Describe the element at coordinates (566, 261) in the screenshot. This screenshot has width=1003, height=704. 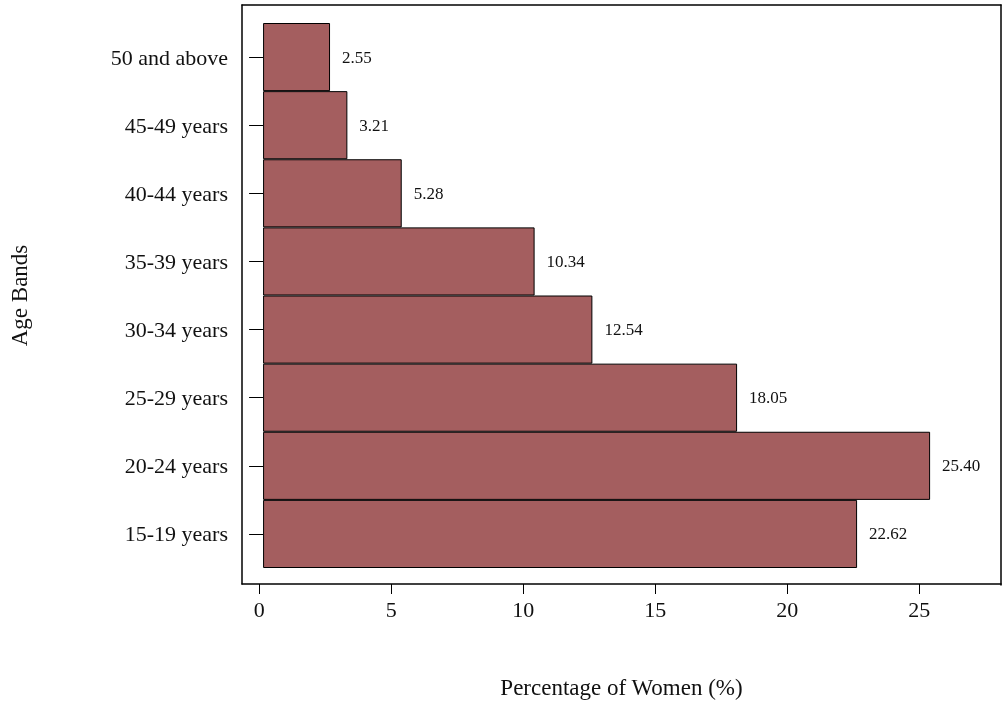
I see `data-label: 10.34` at that location.